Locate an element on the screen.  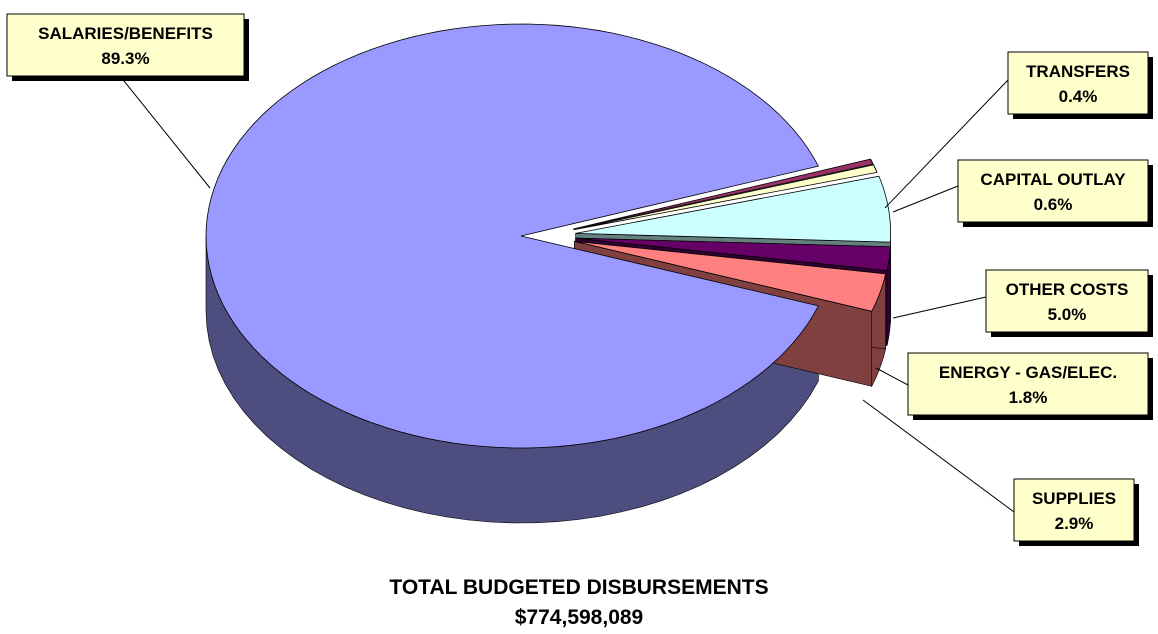
slice-capital-outlay is located at coordinates (725, 197).